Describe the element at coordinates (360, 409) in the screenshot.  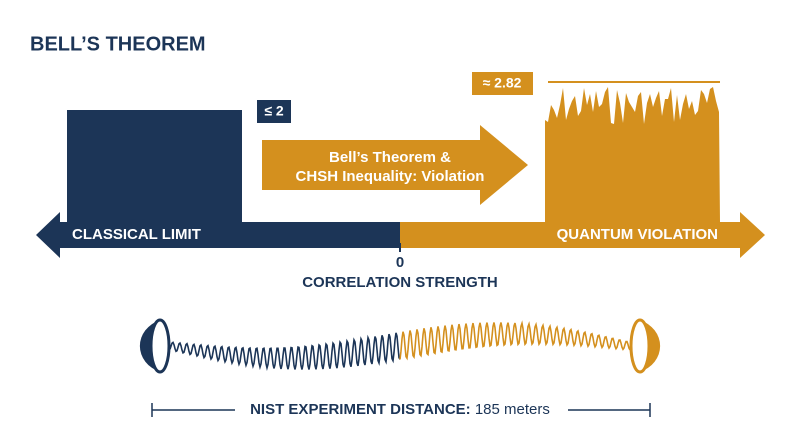
I see `footer-label: NIST EXPERIMENT DISTANCE:` at that location.